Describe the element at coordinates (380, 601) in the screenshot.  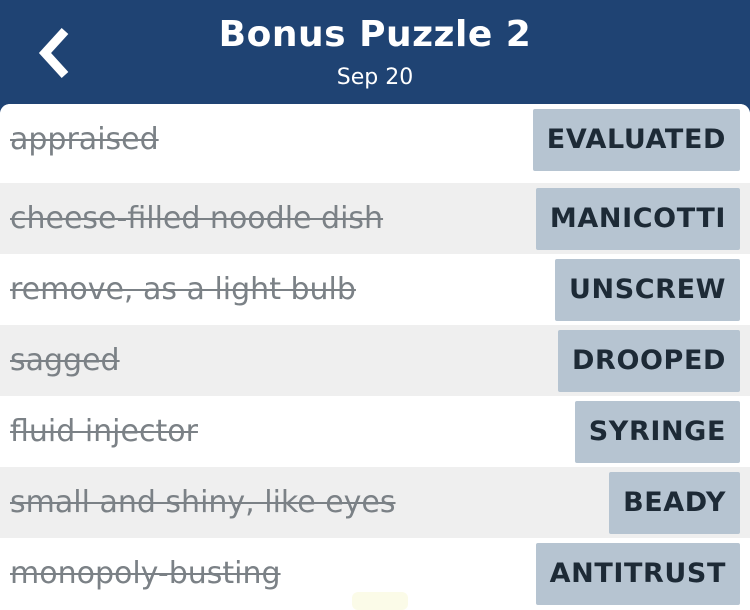
I see `bottom-highlight` at that location.